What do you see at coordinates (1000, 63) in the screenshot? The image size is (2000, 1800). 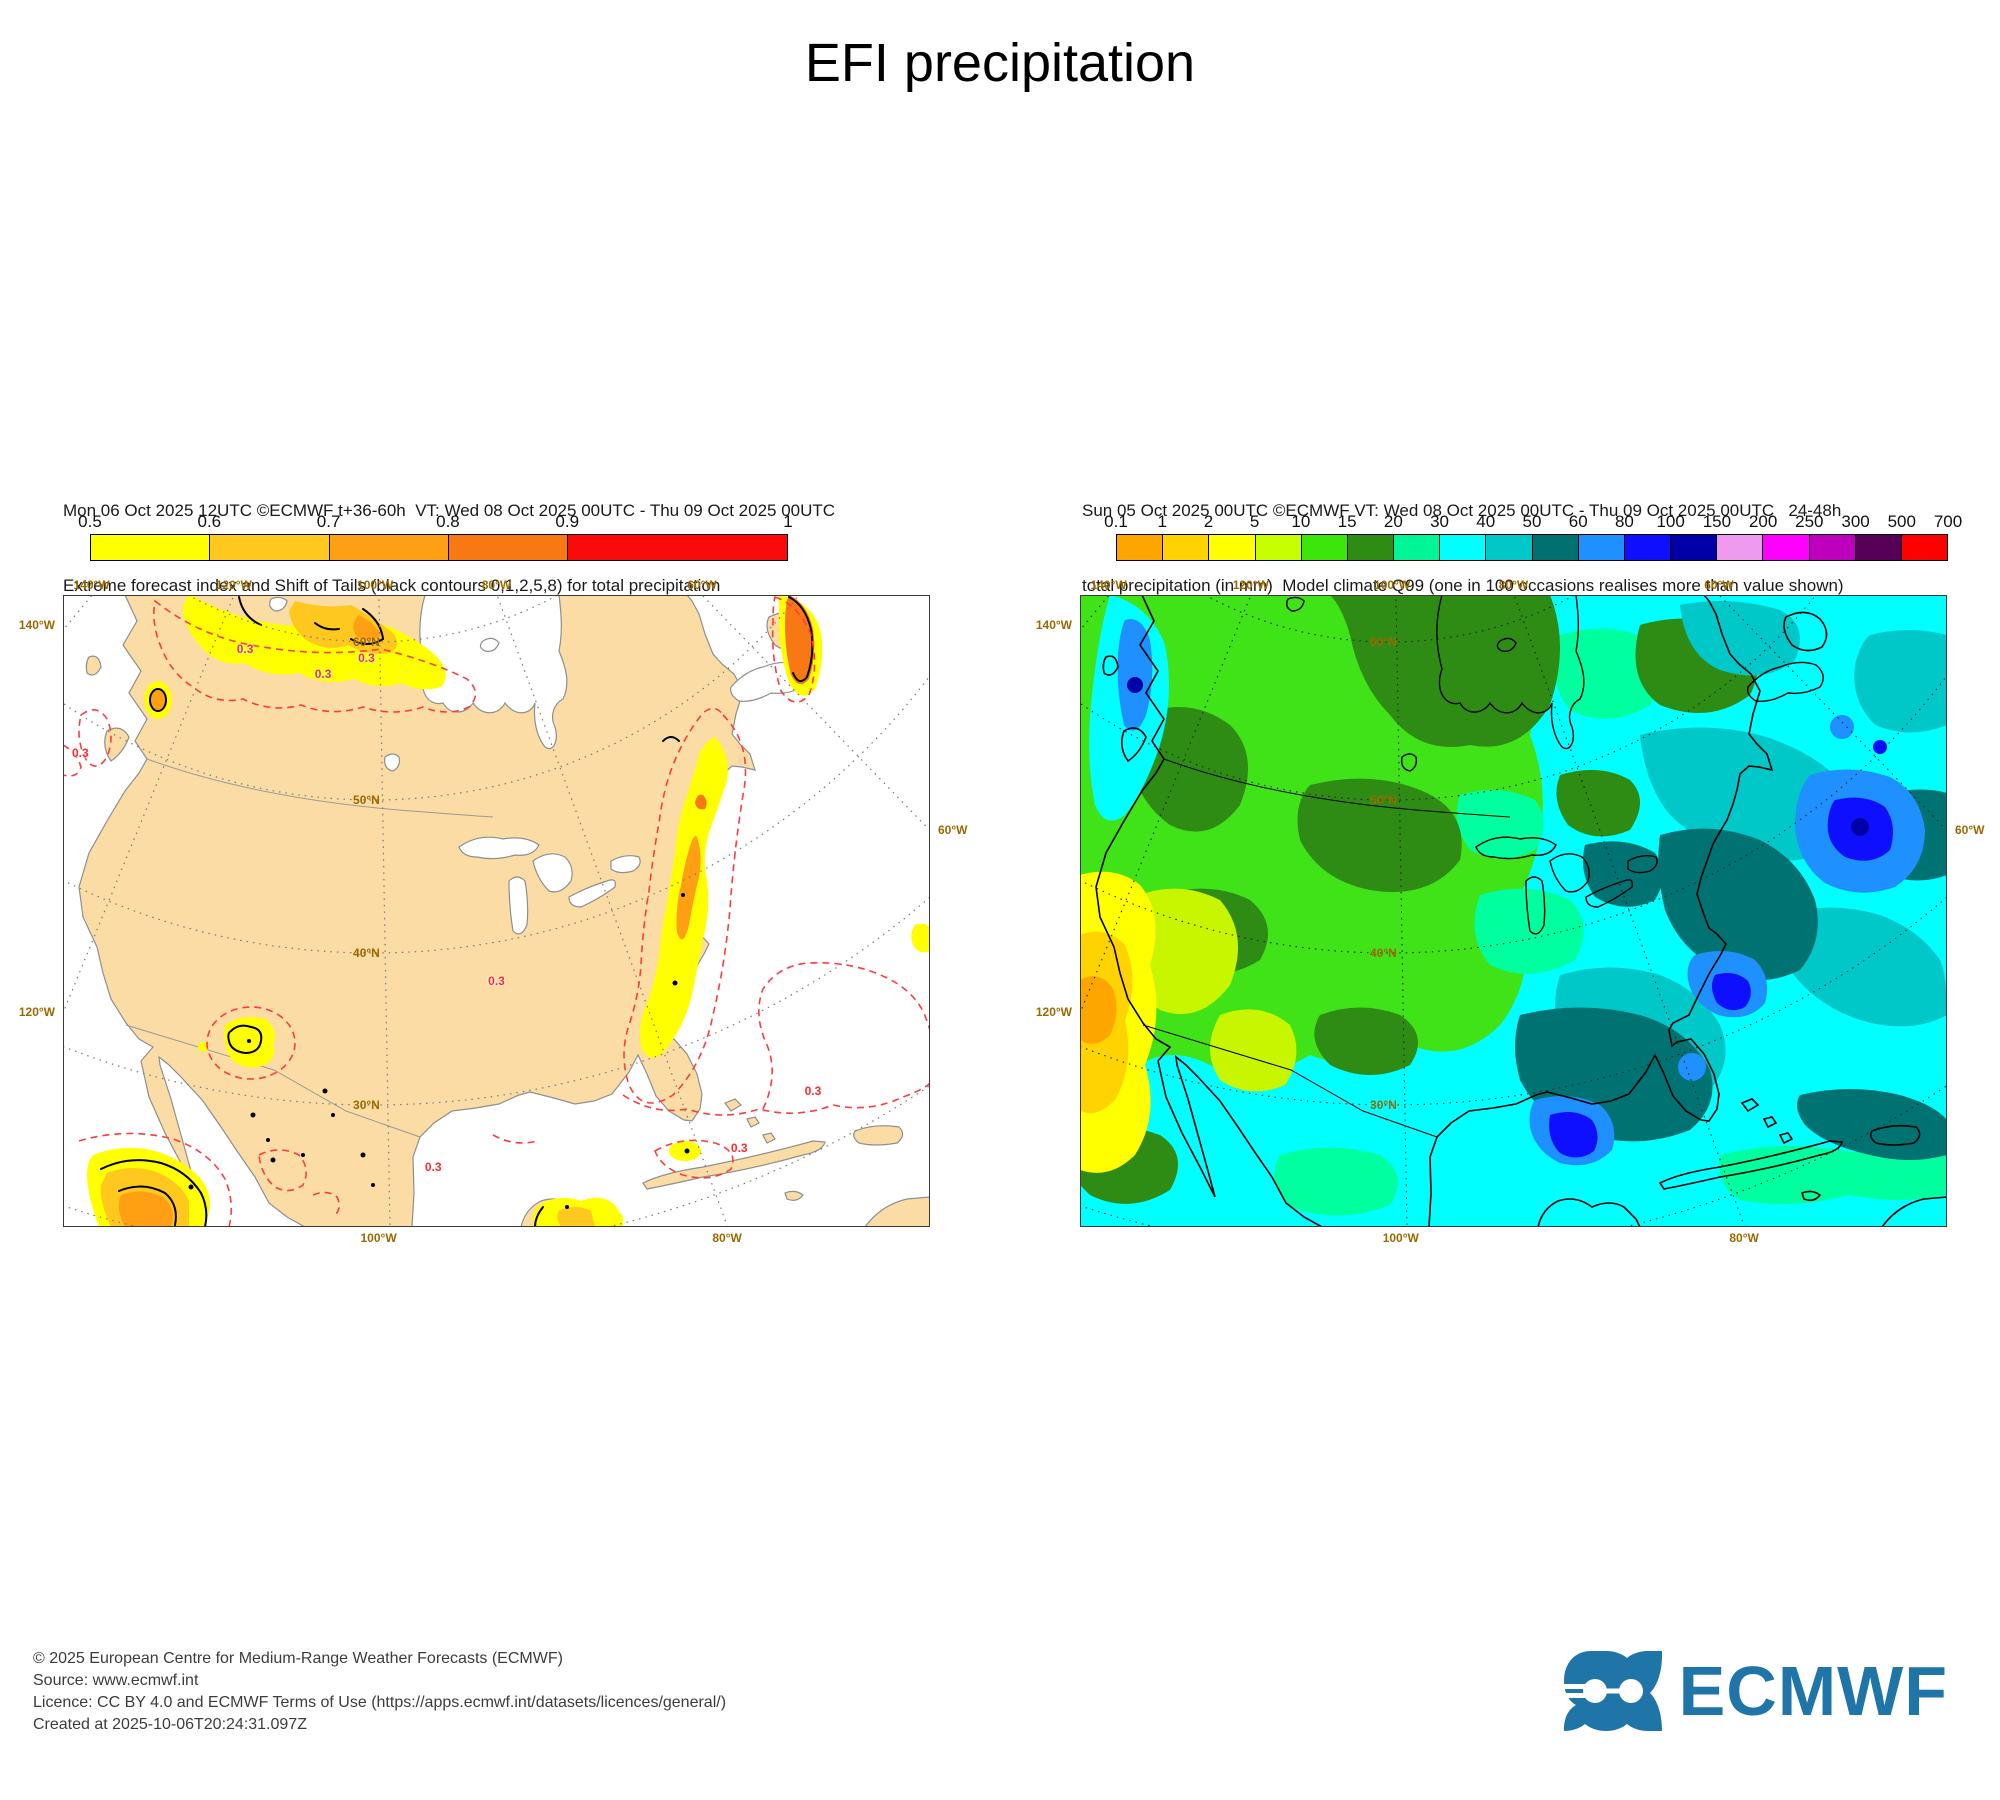 I see `page-title: EFI precipitation` at bounding box center [1000, 63].